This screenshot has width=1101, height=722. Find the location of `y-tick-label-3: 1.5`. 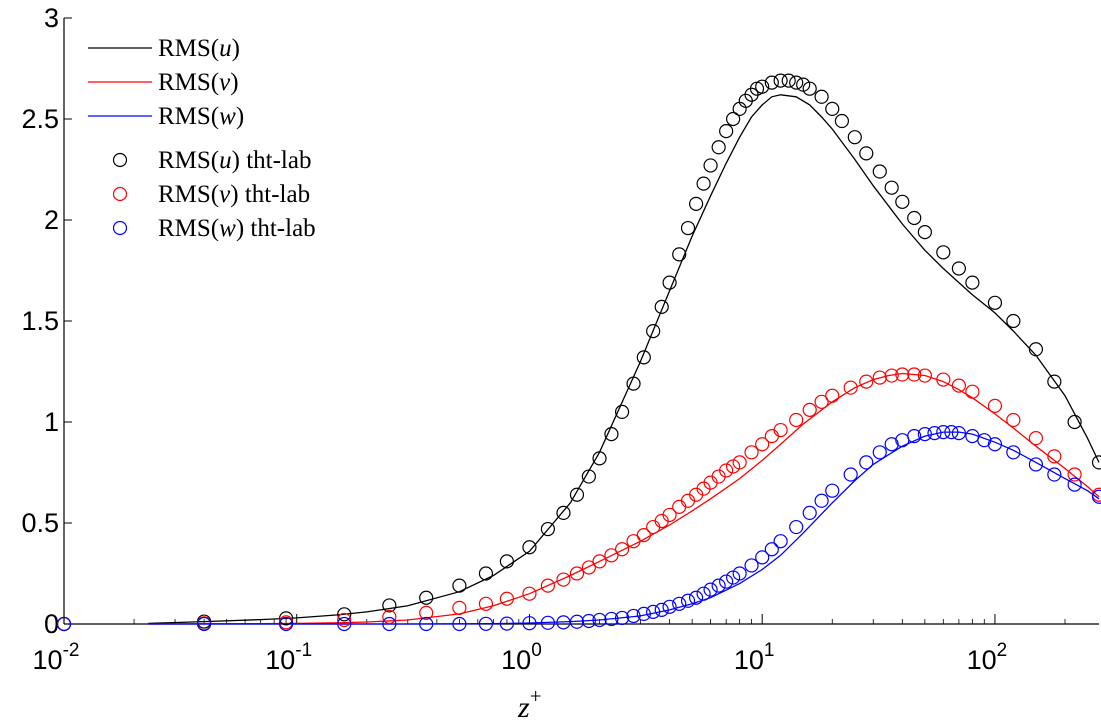

y-tick-label-3: 1.5 is located at coordinates (40, 321).